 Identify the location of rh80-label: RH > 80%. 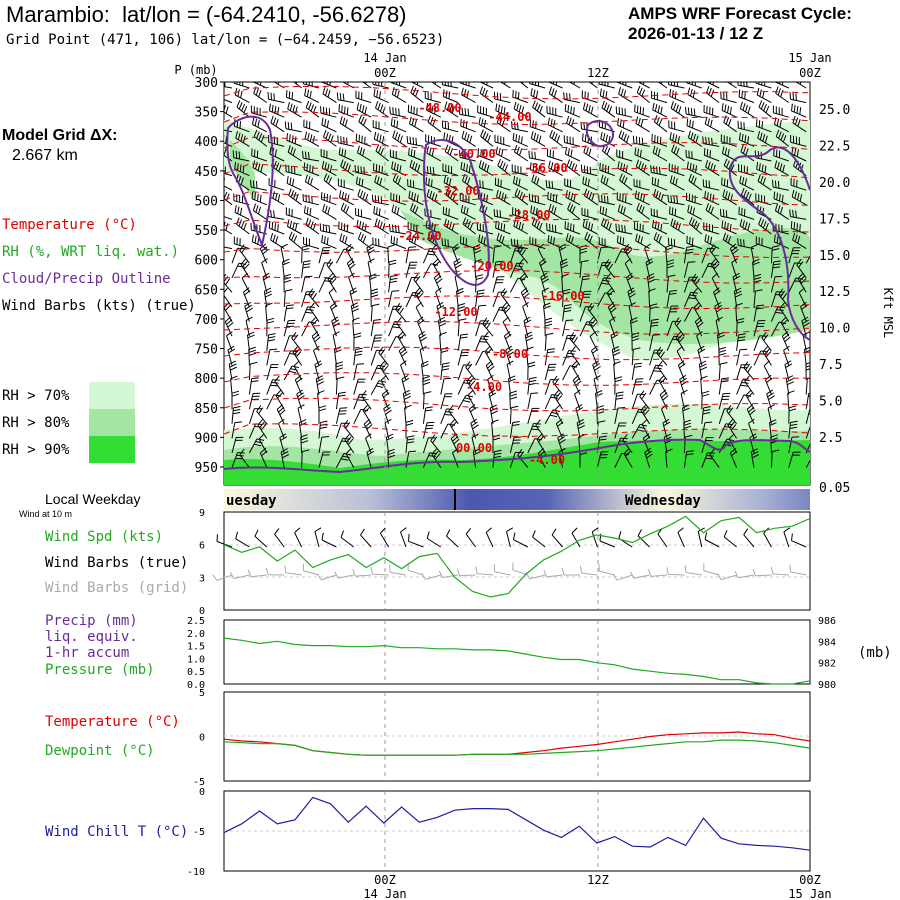
(36, 423).